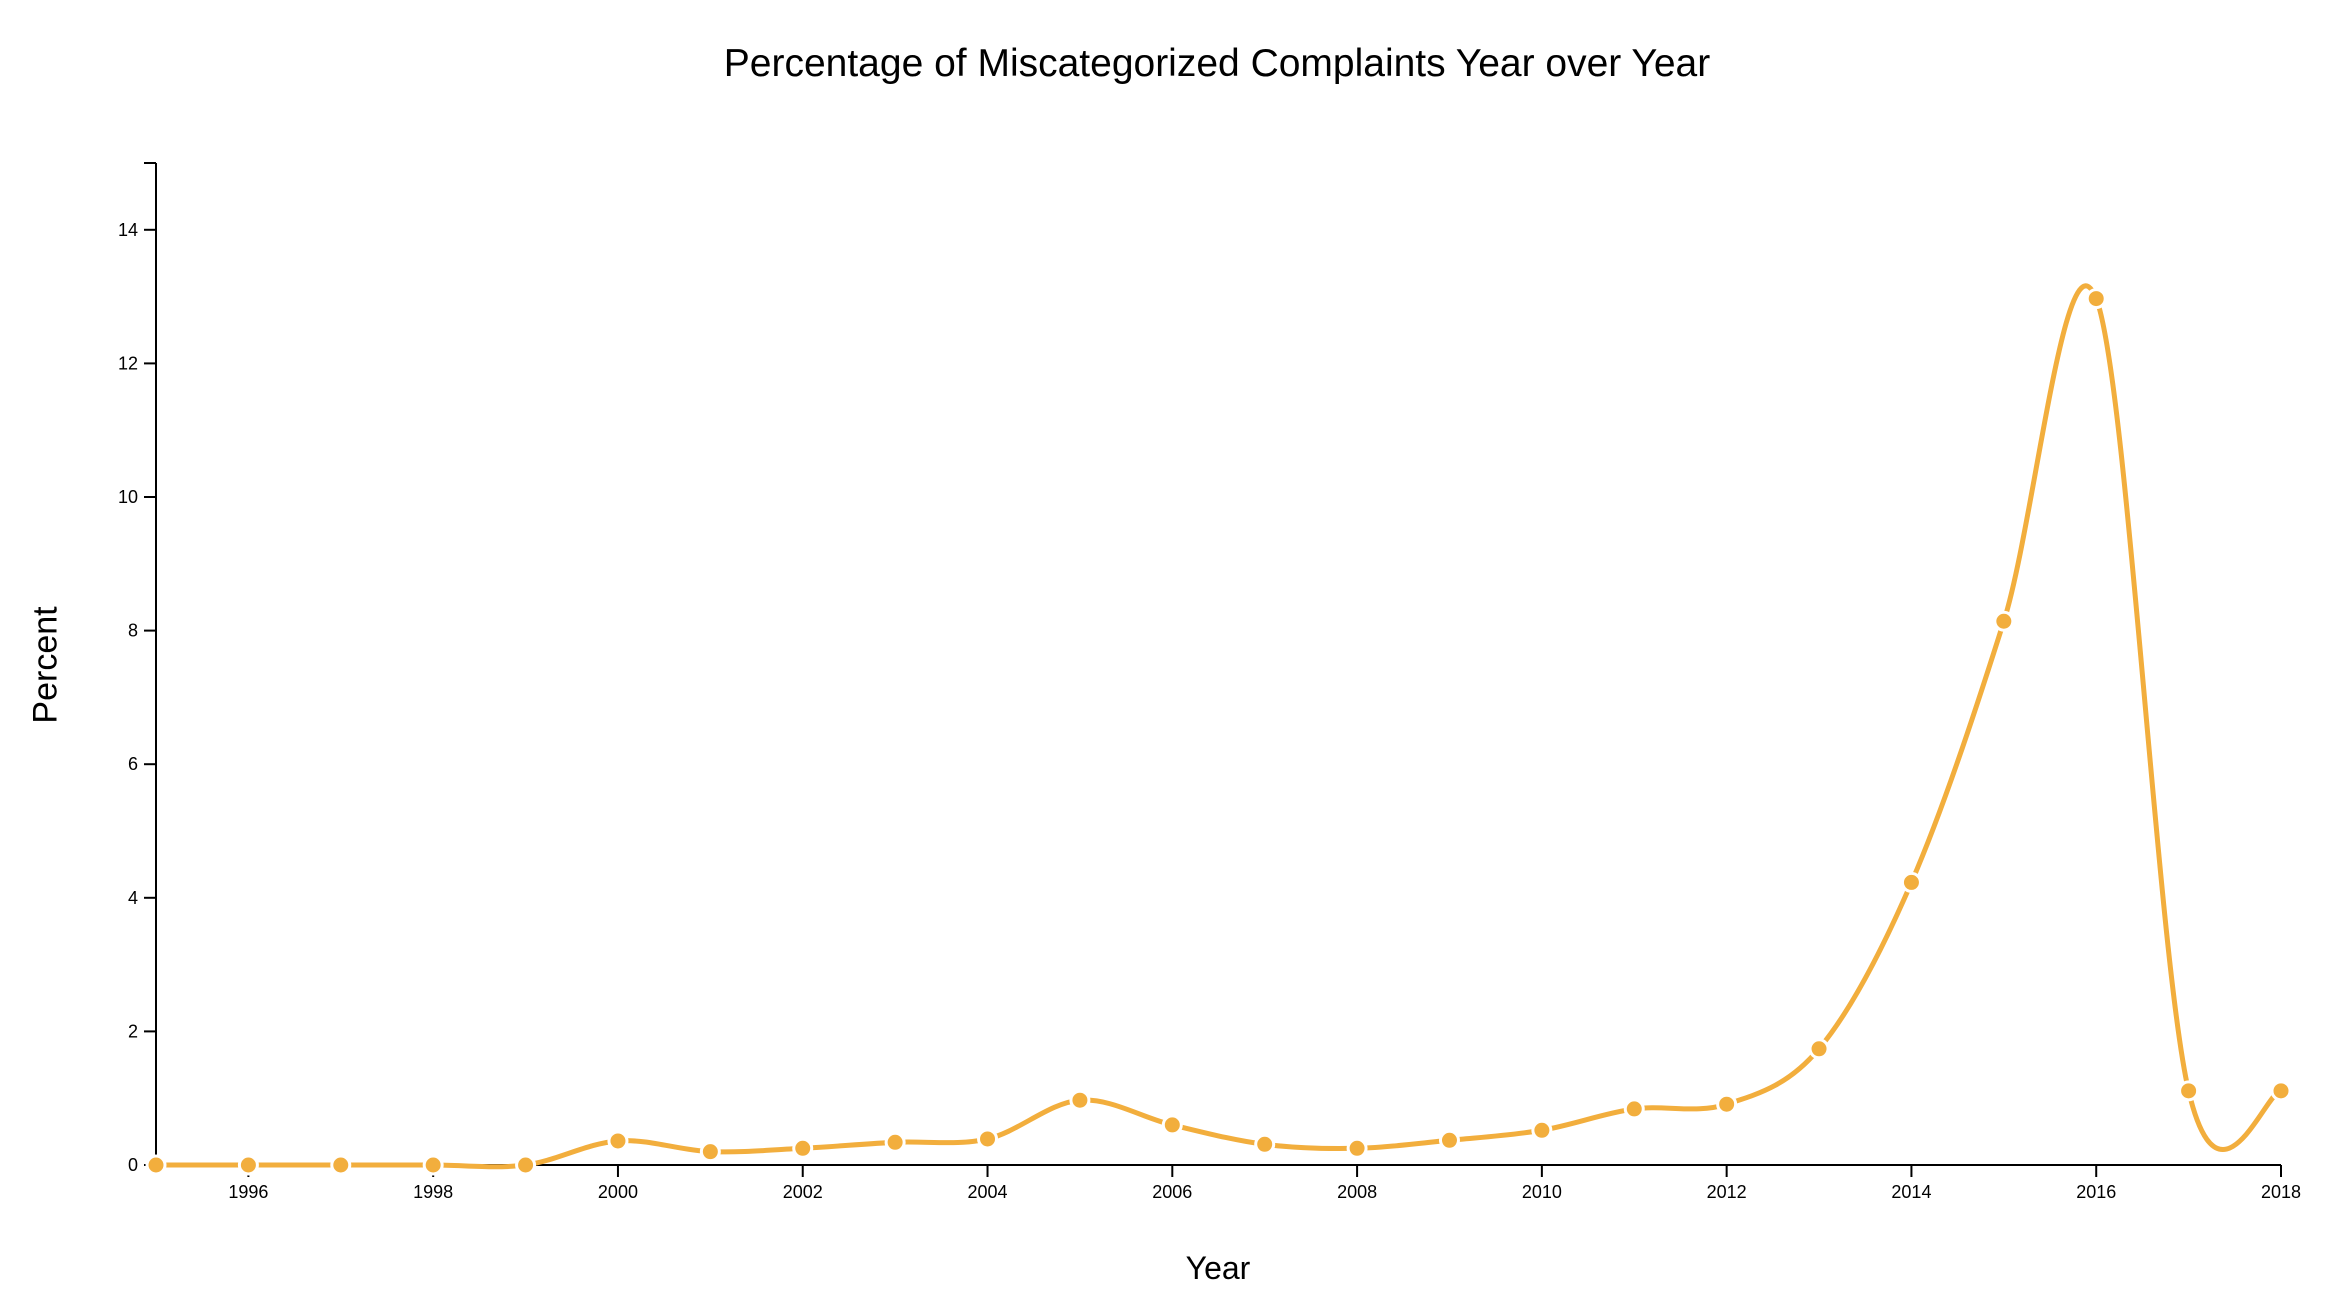 The width and height of the screenshot is (2344, 1306). What do you see at coordinates (133, 898) in the screenshot?
I see `y-tick-label-4: 4` at bounding box center [133, 898].